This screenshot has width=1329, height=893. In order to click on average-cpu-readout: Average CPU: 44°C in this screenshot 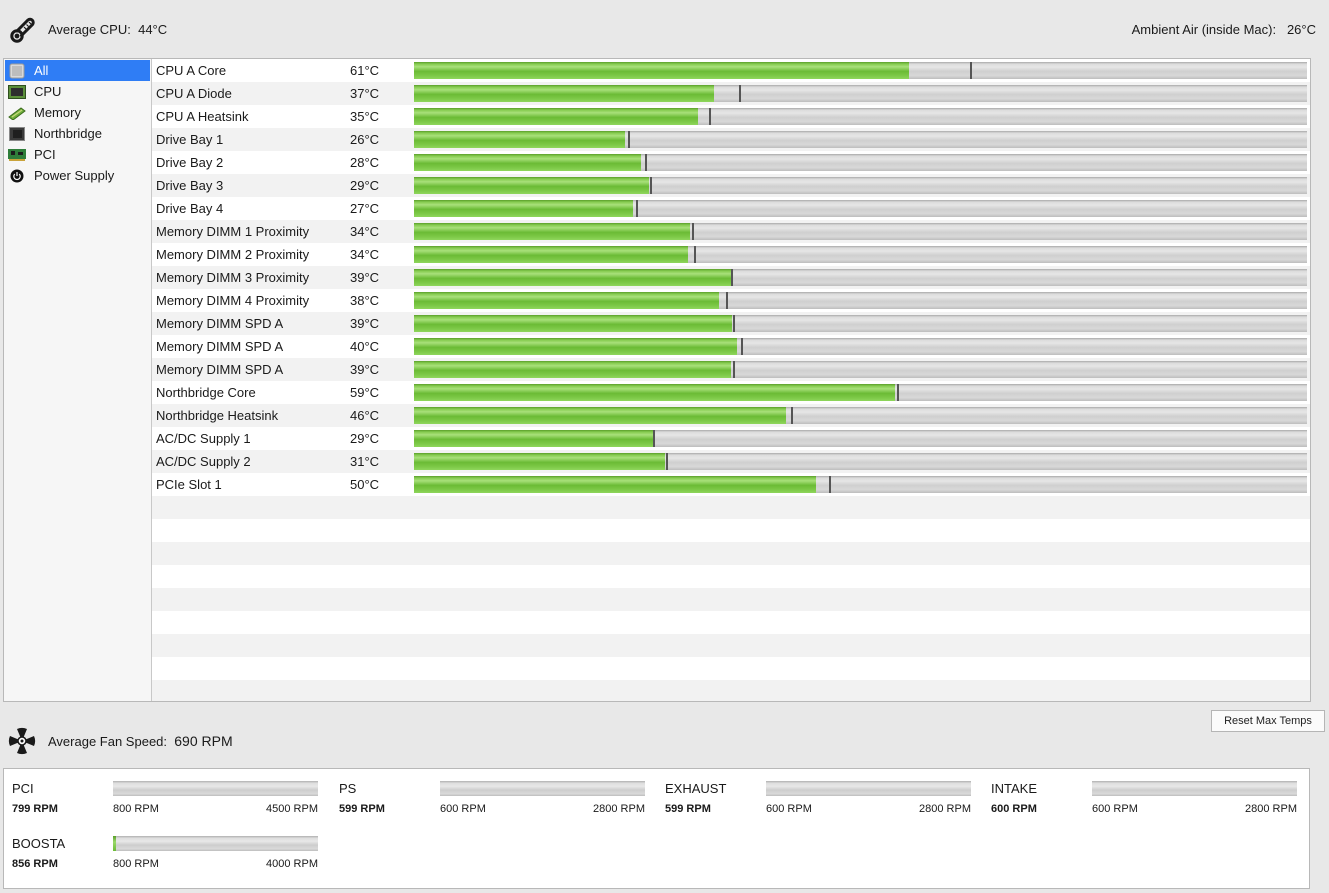, I will do `click(107, 29)`.